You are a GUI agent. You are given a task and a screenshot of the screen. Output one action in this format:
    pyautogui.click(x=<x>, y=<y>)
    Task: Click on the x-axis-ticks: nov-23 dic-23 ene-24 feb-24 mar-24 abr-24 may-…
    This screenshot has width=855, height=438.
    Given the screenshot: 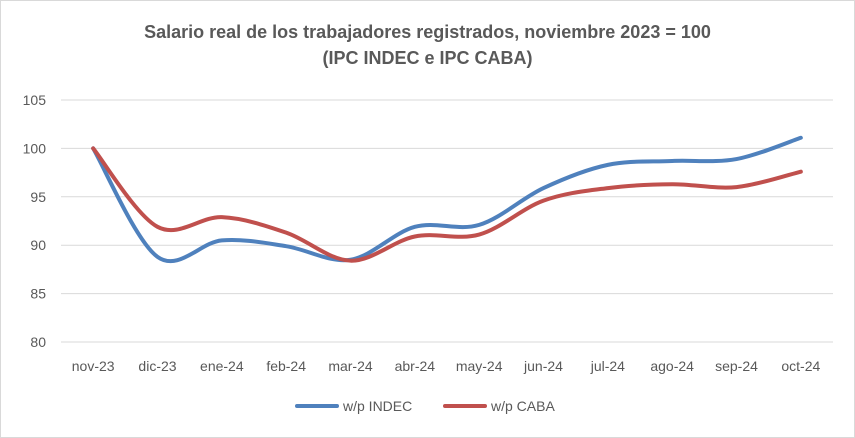 What is the action you would take?
    pyautogui.click(x=446, y=366)
    